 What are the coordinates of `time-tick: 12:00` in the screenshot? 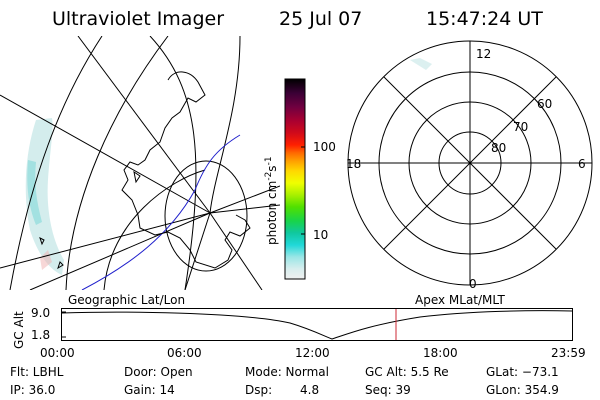 It's located at (312, 353).